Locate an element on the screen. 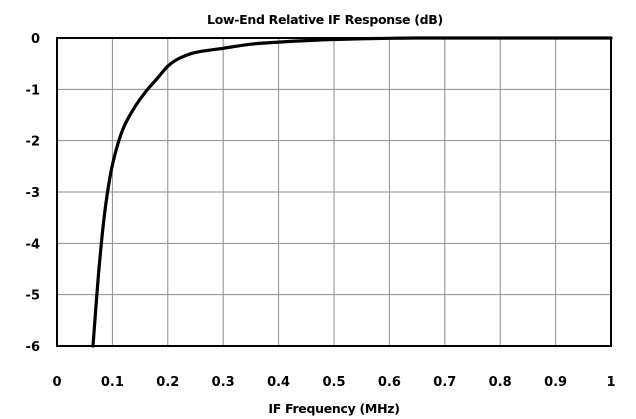 This screenshot has width=636, height=419. chart-title: Low-End Relative IF Response (dB) is located at coordinates (325, 19).